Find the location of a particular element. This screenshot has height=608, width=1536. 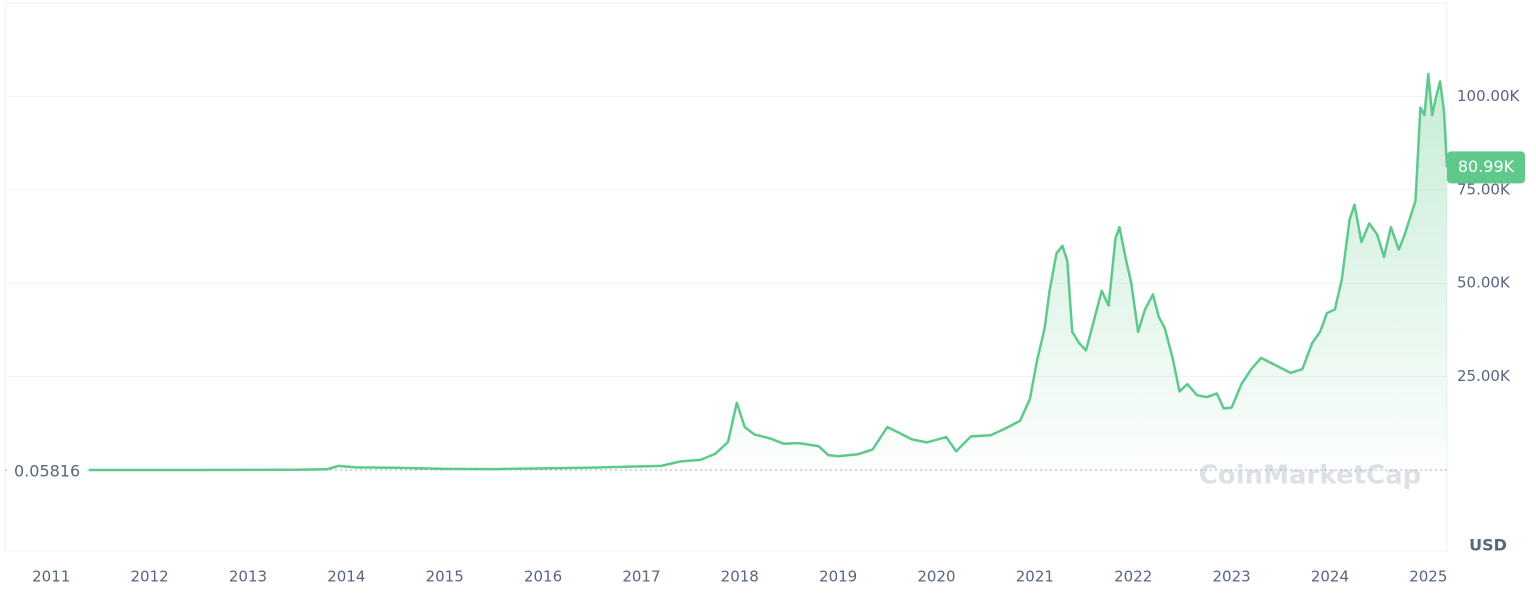

last-price-label: 80.99K is located at coordinates (1486, 166).